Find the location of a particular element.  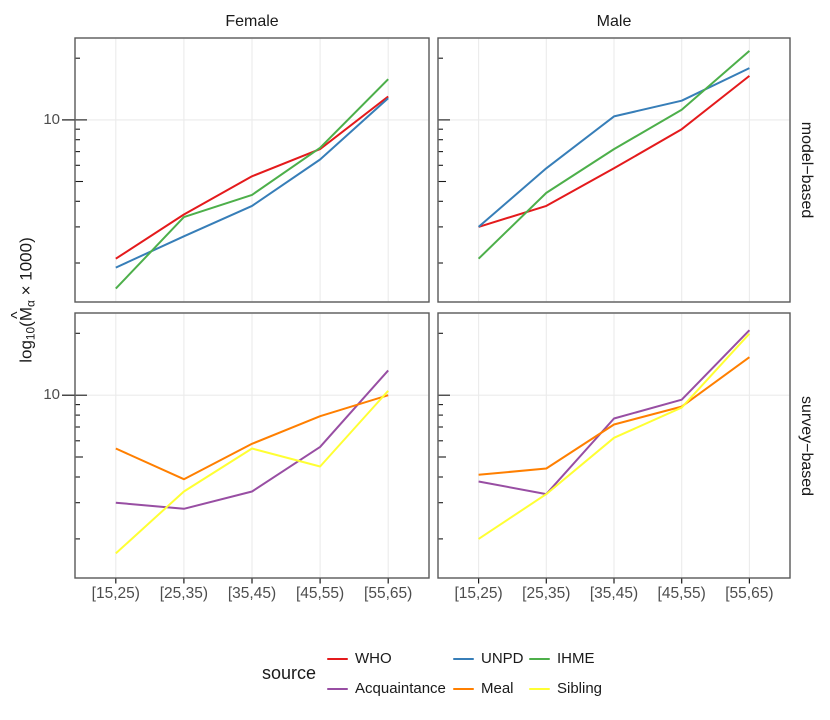

line-who-male is located at coordinates (614, 151).